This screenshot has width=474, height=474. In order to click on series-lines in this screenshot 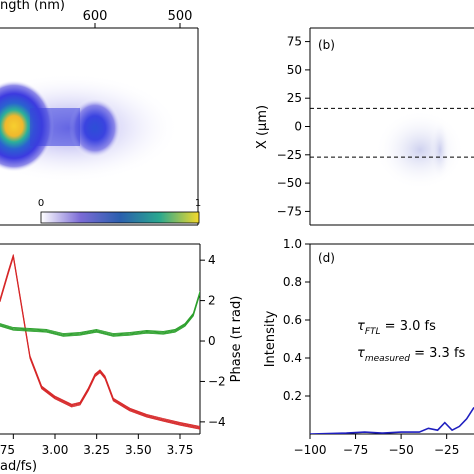, I will do `click(392, 420)`.